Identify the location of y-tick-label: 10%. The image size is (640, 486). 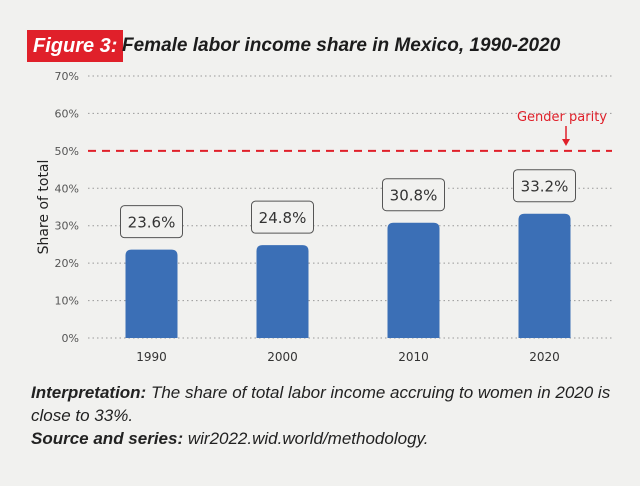
(67, 301).